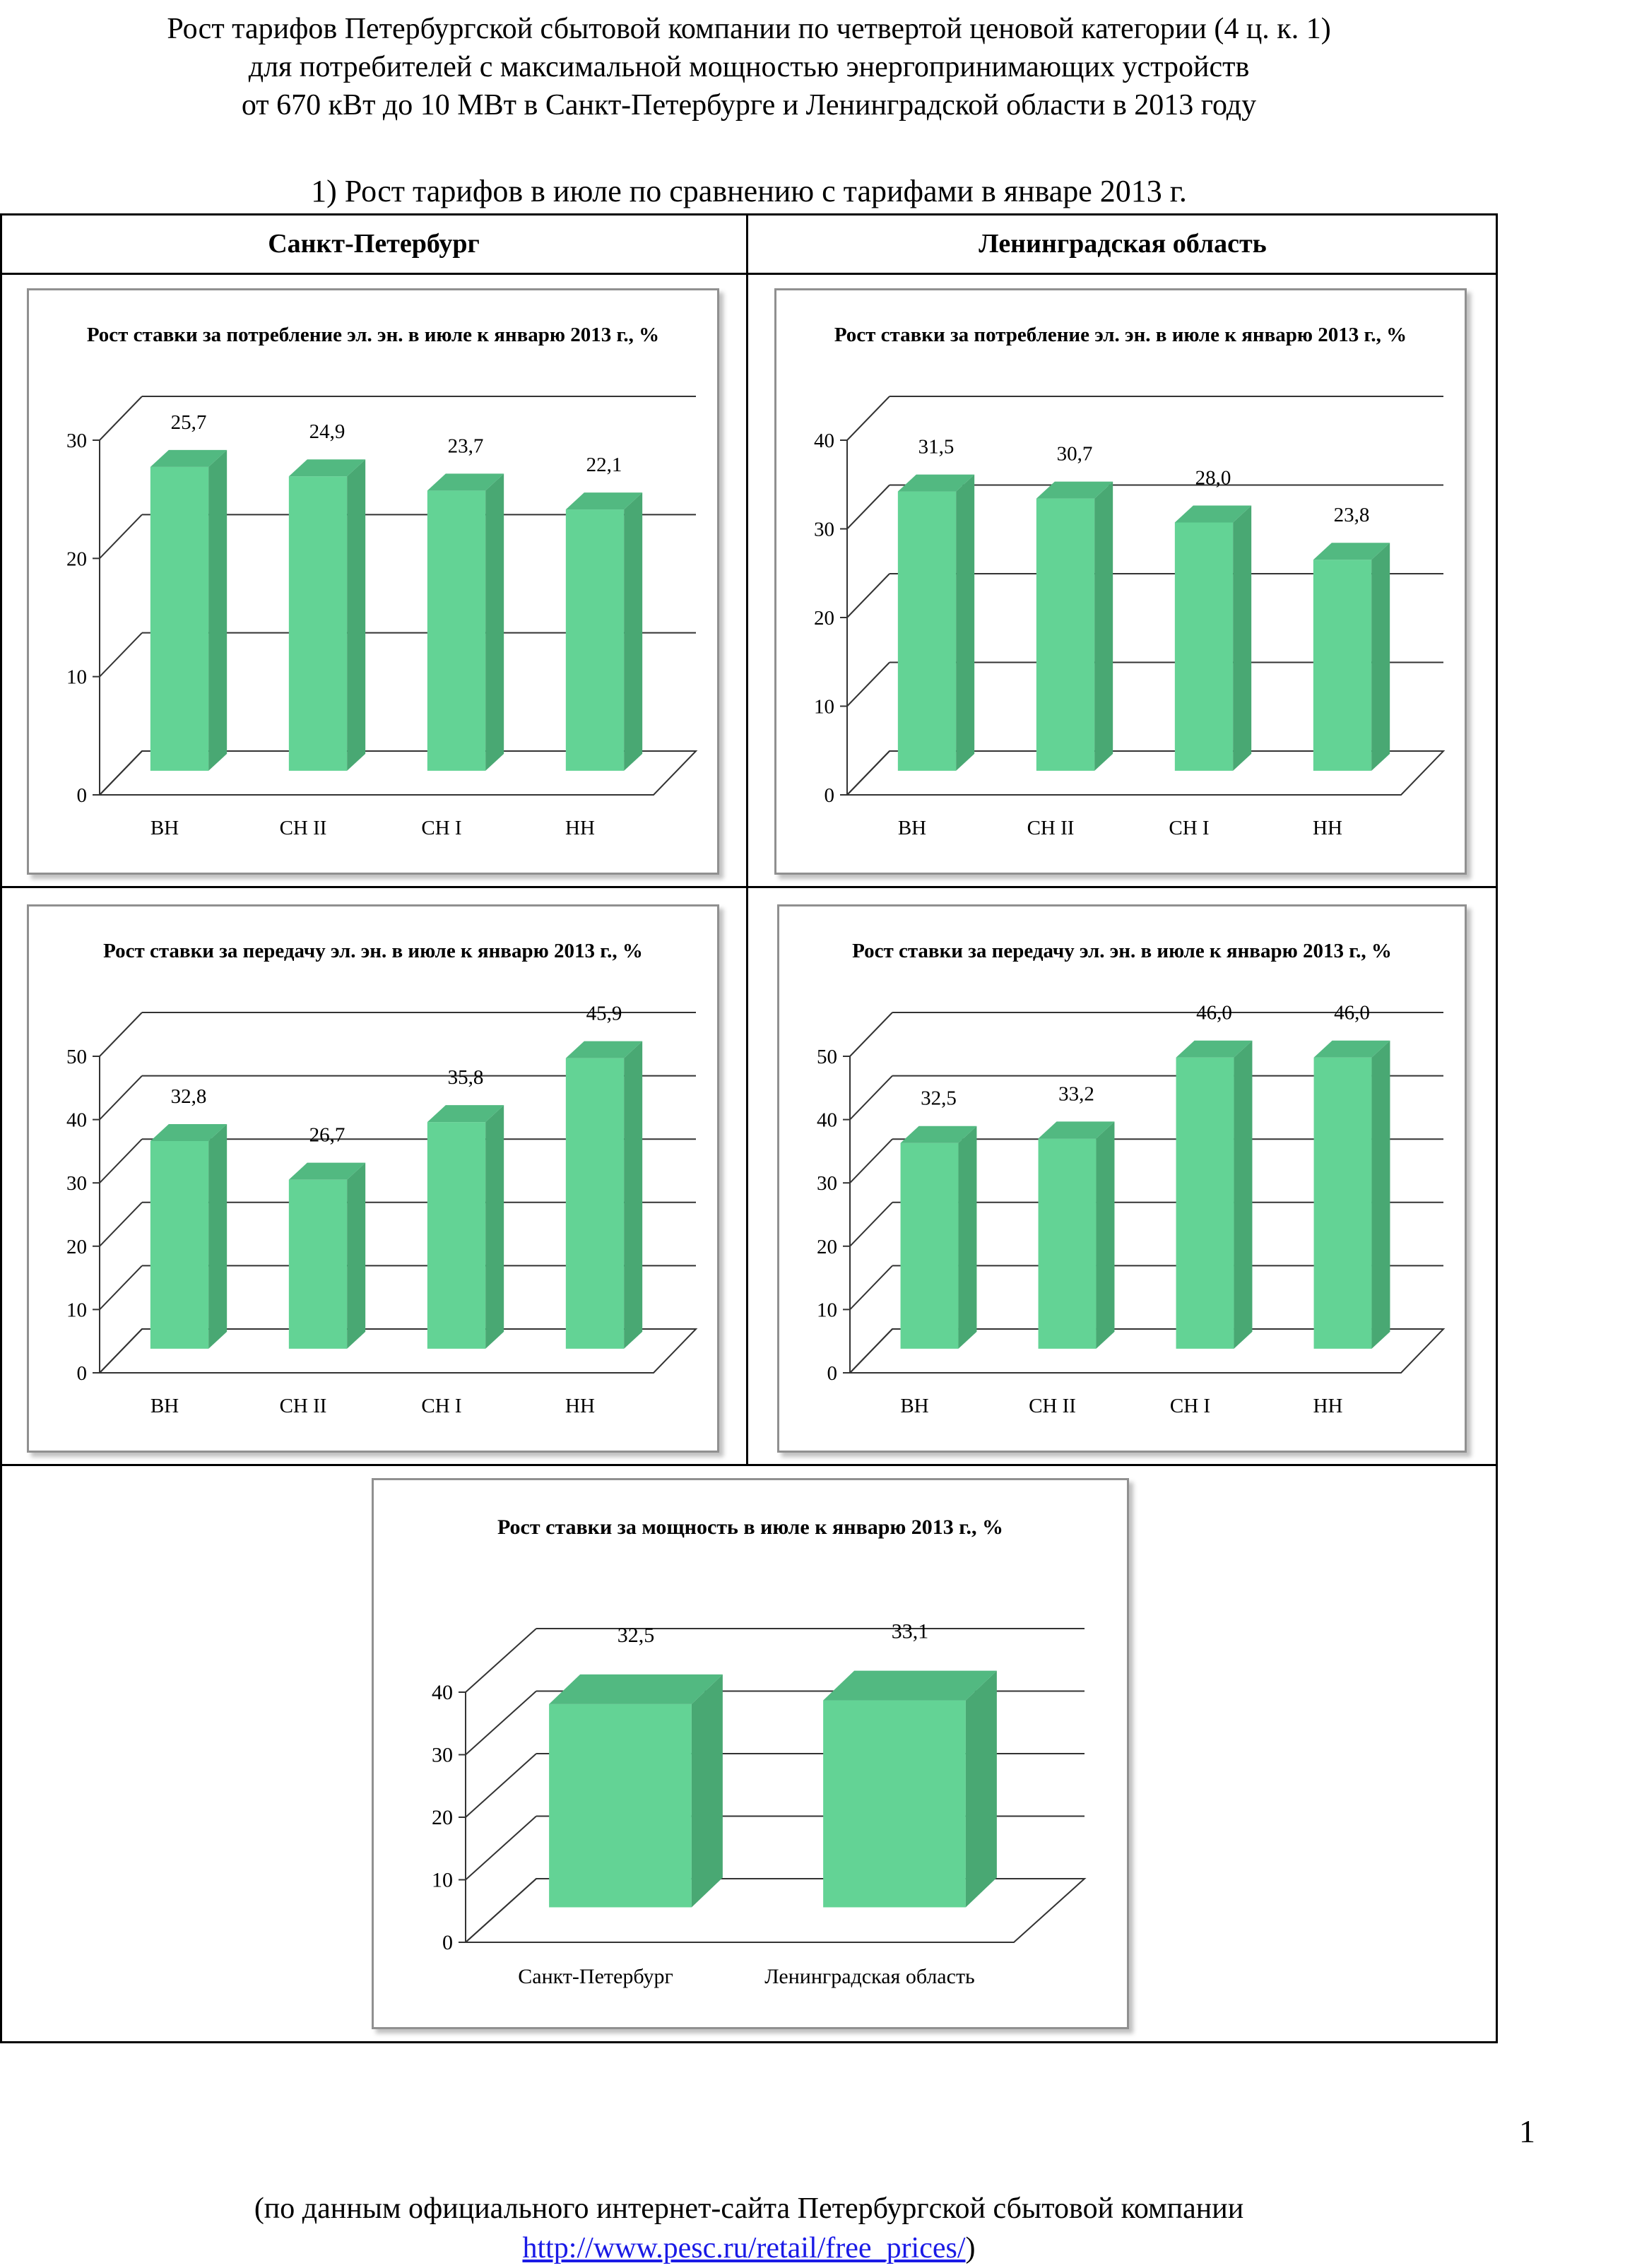 The image size is (1625, 2268). Describe the element at coordinates (466, 446) in the screenshot. I see `bar-value-label: 23,7` at that location.